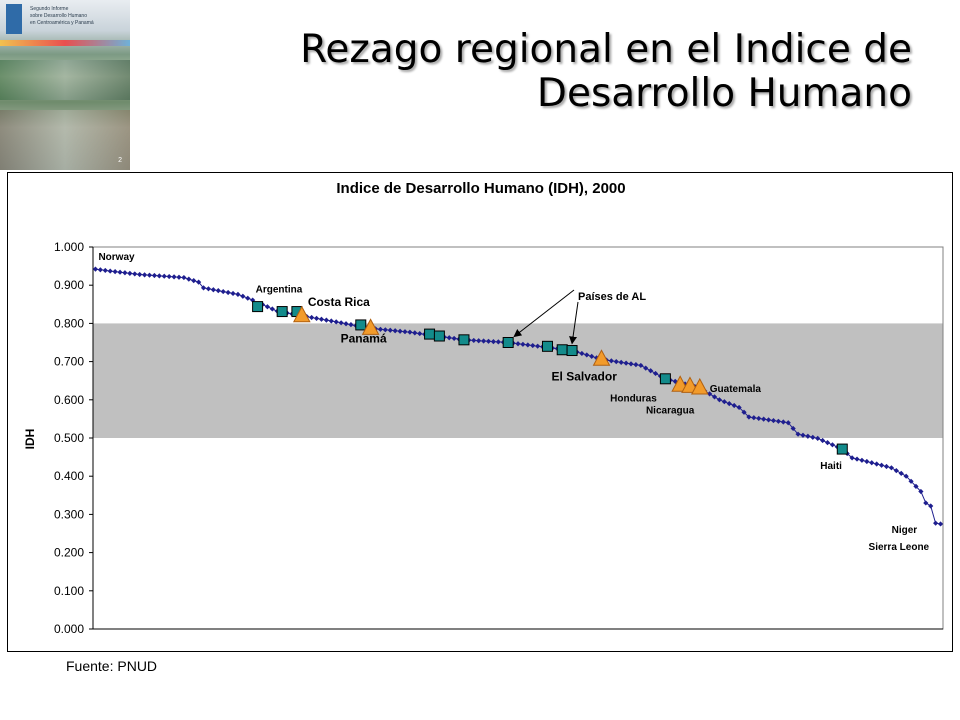 This screenshot has width=960, height=720. I want to click on annotation-label: Guatemala, so click(736, 389).